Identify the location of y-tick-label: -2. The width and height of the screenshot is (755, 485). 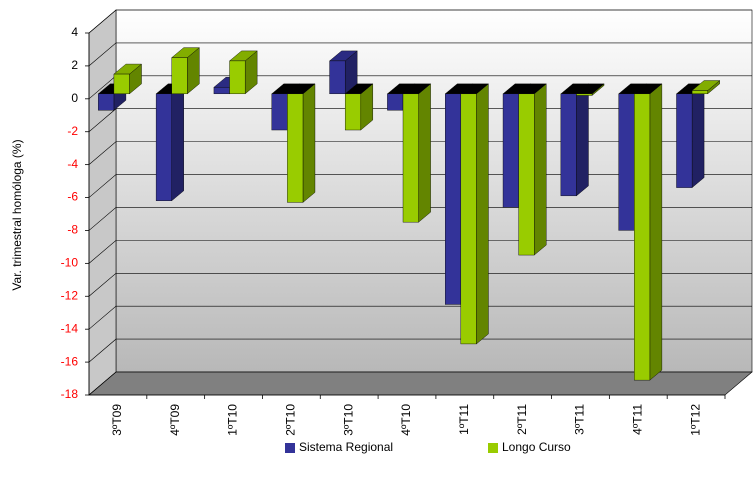
(72, 131).